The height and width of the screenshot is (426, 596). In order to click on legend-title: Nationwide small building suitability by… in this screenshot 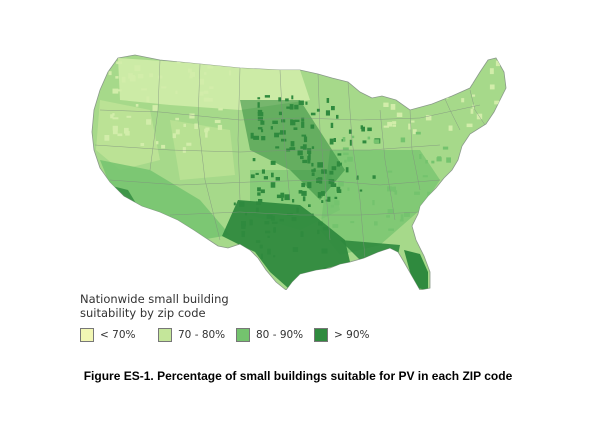, I will do `click(180, 306)`.